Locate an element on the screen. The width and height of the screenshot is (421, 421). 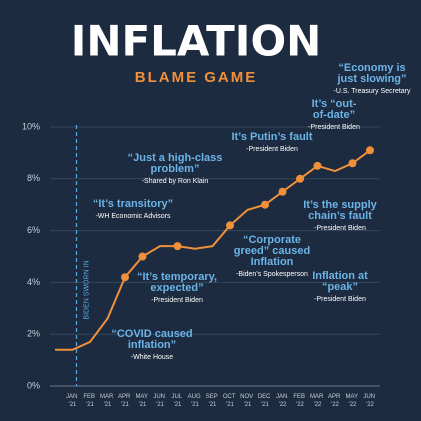
x-tick-label: NOV '21 is located at coordinates (247, 401).